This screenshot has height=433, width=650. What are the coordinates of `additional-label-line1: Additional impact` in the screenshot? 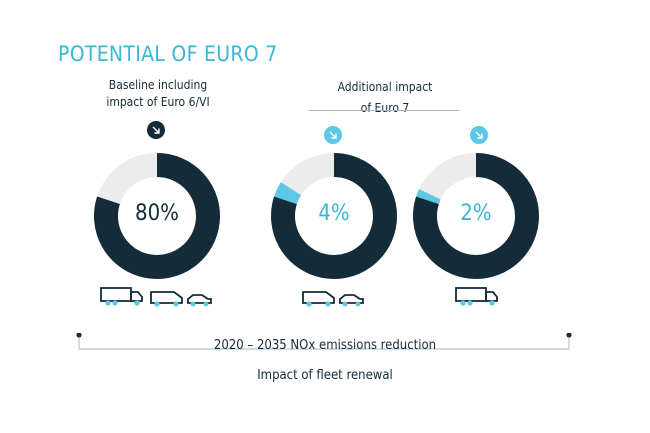 It's located at (385, 87).